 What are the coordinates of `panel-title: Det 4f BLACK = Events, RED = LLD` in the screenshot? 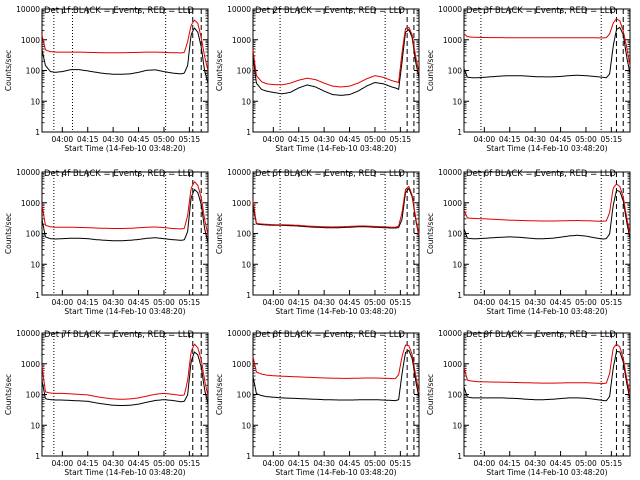 It's located at (119, 174).